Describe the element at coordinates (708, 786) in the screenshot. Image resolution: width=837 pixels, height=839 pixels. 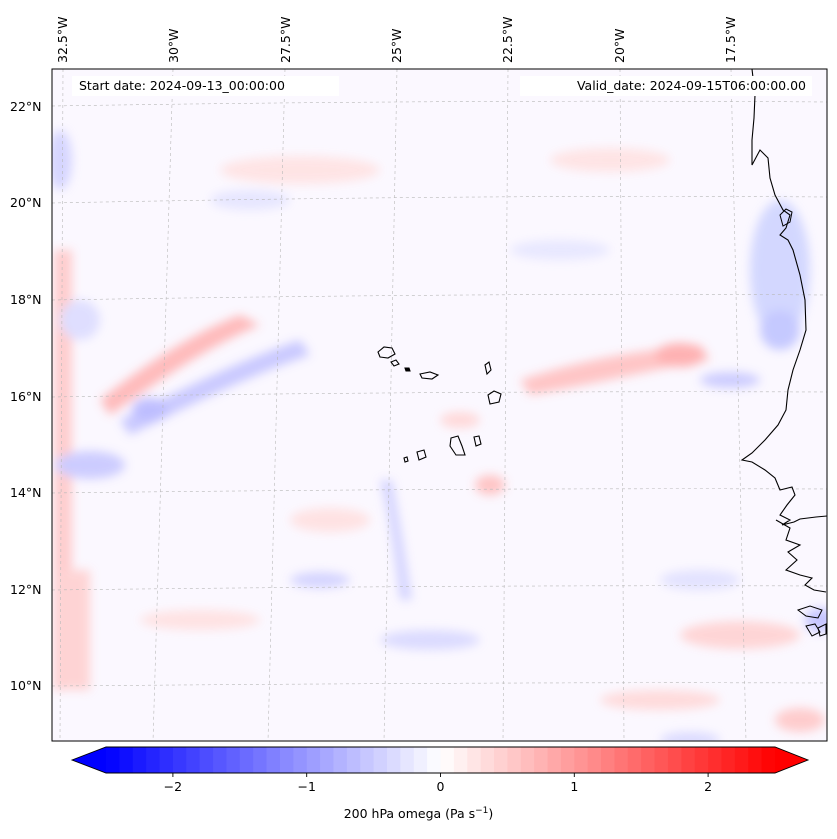
I see `colorbar-tick-label: 2` at that location.